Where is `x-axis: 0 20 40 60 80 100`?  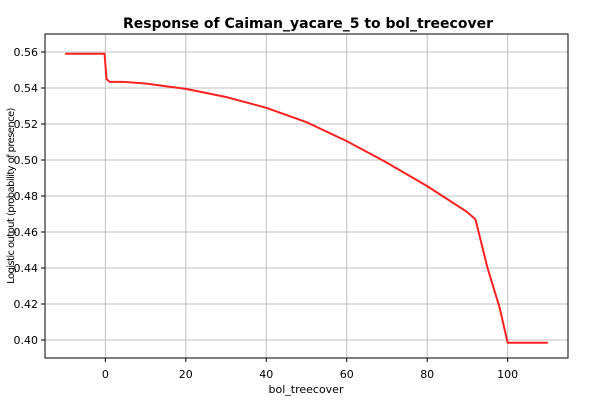
x-axis: 0 20 40 60 80 100 is located at coordinates (310, 369).